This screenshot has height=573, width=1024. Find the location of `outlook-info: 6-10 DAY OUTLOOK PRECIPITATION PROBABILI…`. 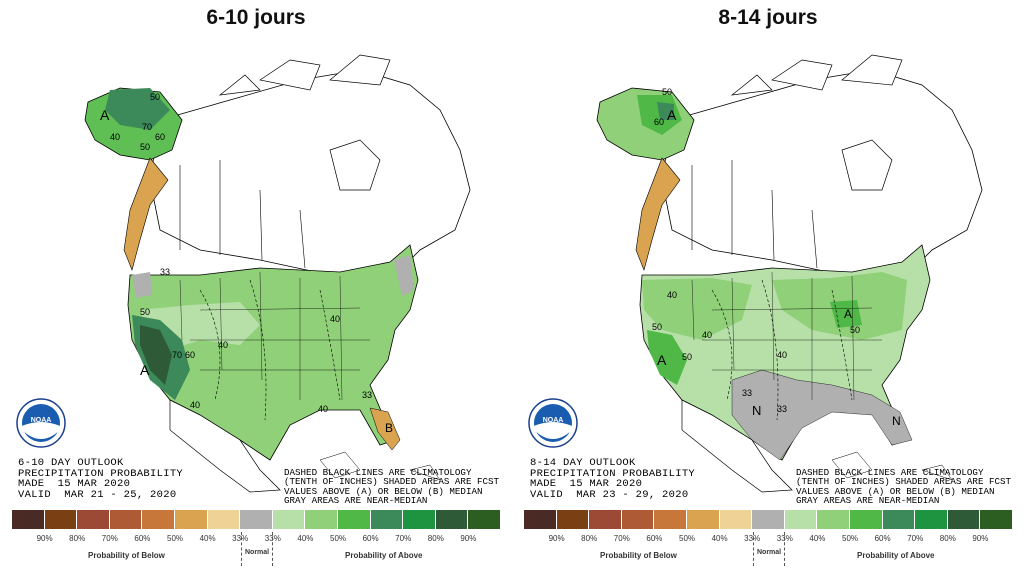

outlook-info: 6-10 DAY OUTLOOK PRECIPITATION PROBABILI… is located at coordinates (101, 479).